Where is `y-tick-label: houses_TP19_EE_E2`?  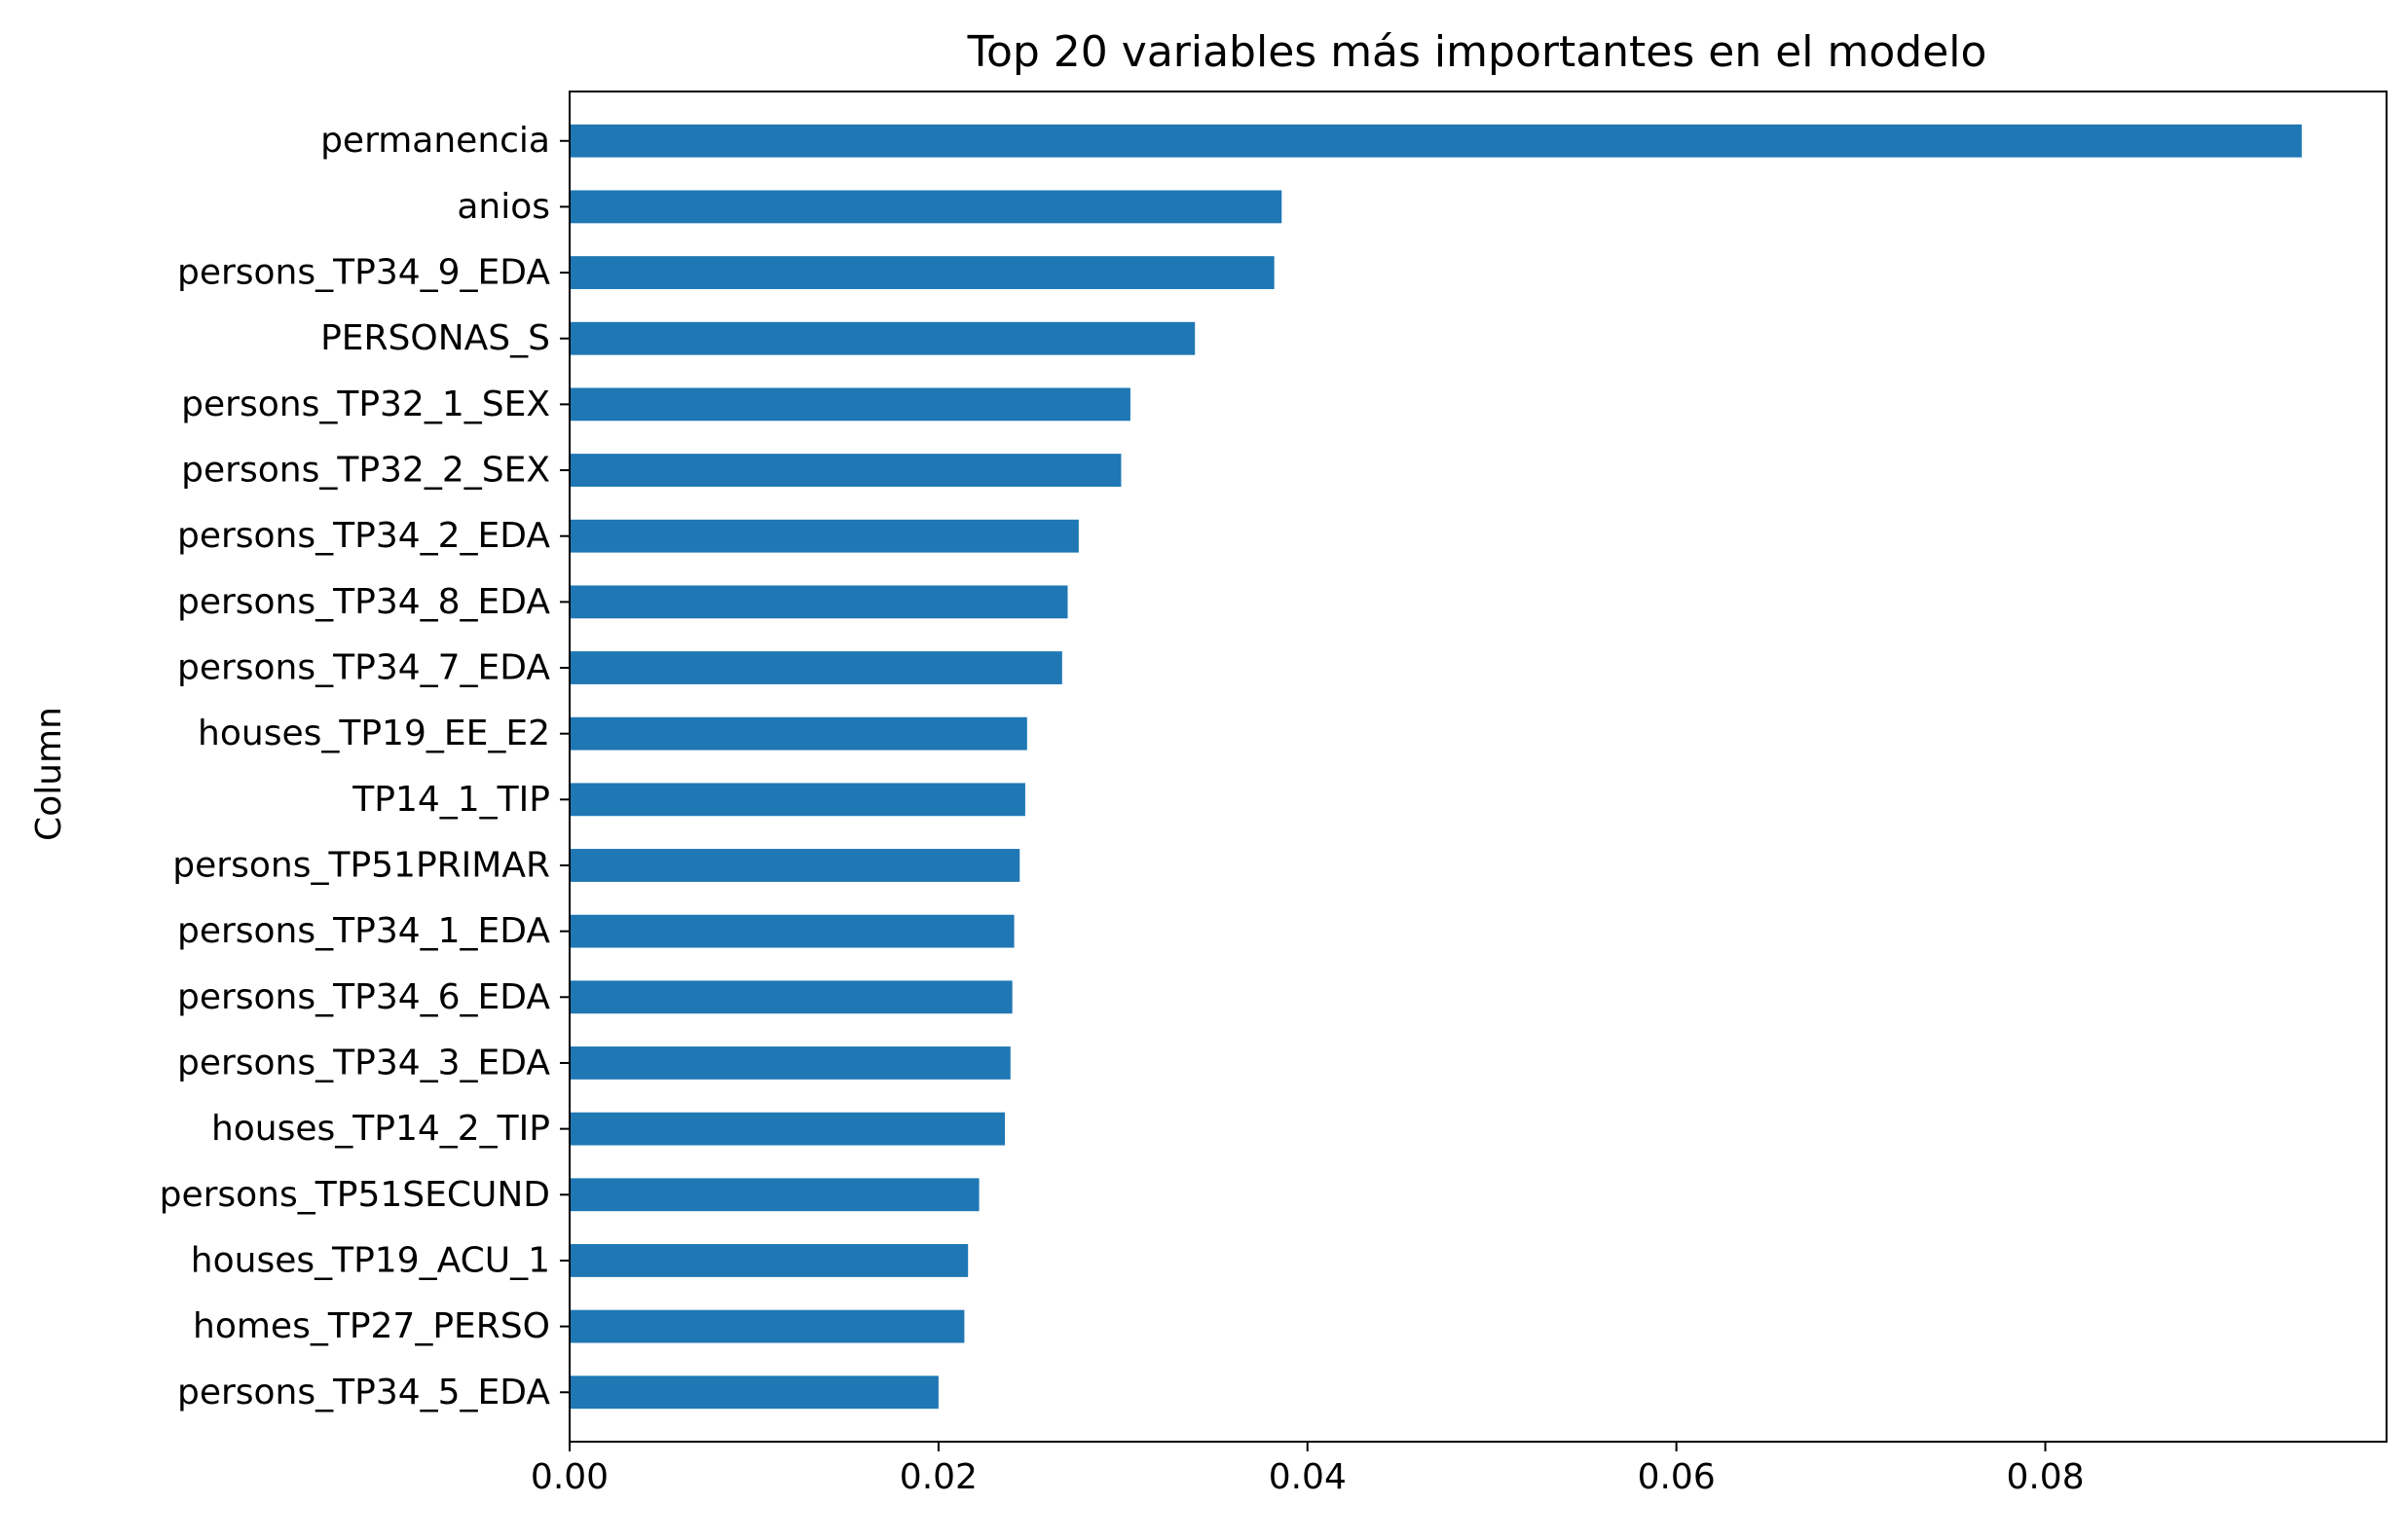 y-tick-label: houses_TP19_EE_E2 is located at coordinates (374, 733).